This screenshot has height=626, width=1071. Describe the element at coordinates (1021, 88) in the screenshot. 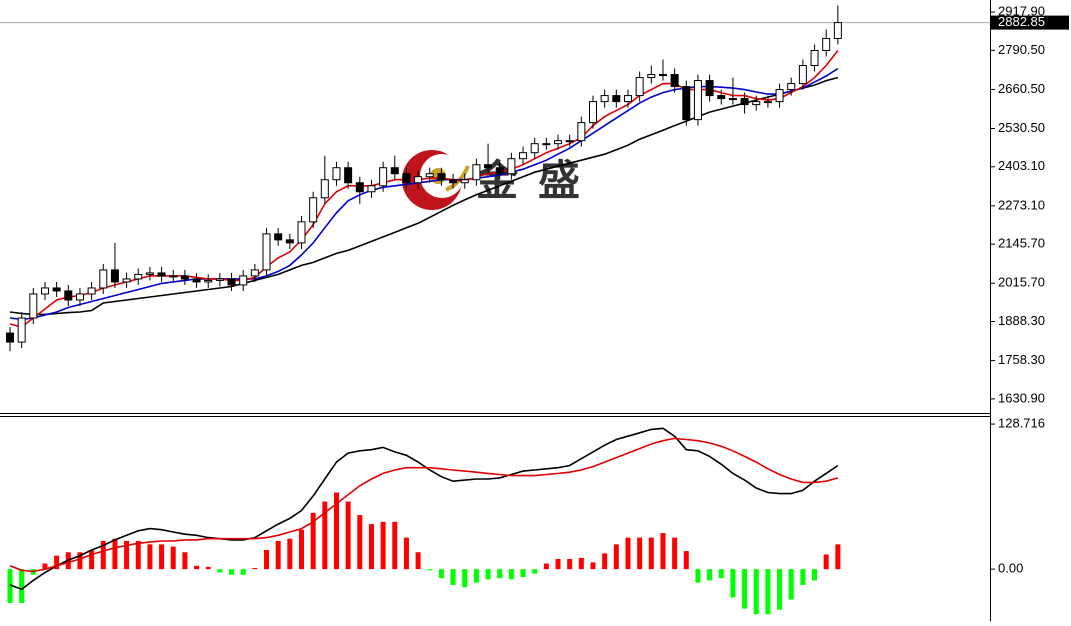

I see `y-tick-label: 2660.50` at that location.